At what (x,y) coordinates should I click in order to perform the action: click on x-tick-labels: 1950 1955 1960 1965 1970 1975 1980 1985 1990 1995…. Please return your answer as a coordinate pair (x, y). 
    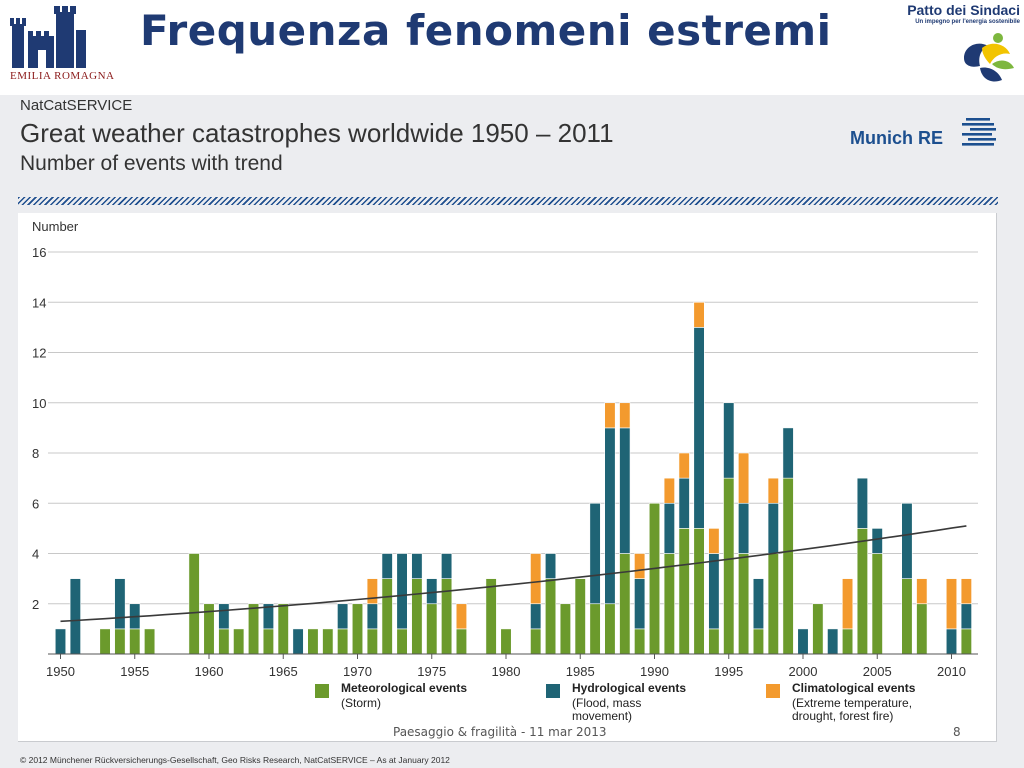
    Looking at the image, I should click on (506, 666).